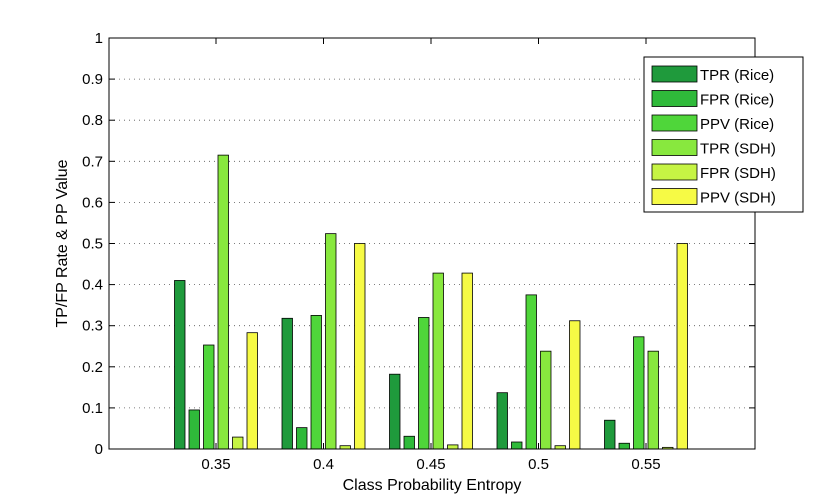 This screenshot has height=504, width=830. What do you see at coordinates (432, 485) in the screenshot?
I see `x-axis-label: Class Probability Entropy` at bounding box center [432, 485].